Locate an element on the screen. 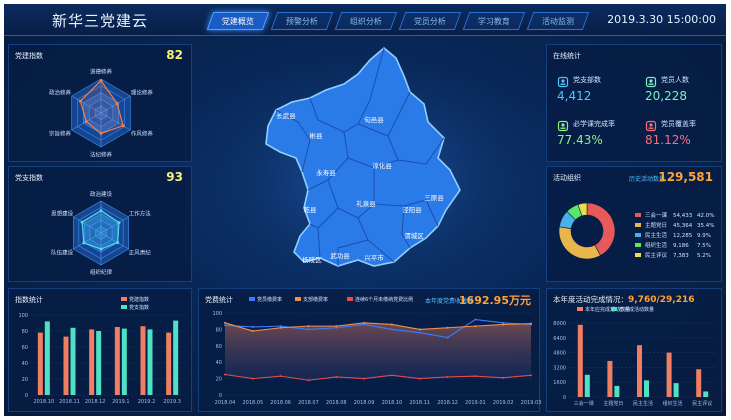 Image resolution: width=731 pixels, height=420 pixels. map-outline is located at coordinates (363, 156).